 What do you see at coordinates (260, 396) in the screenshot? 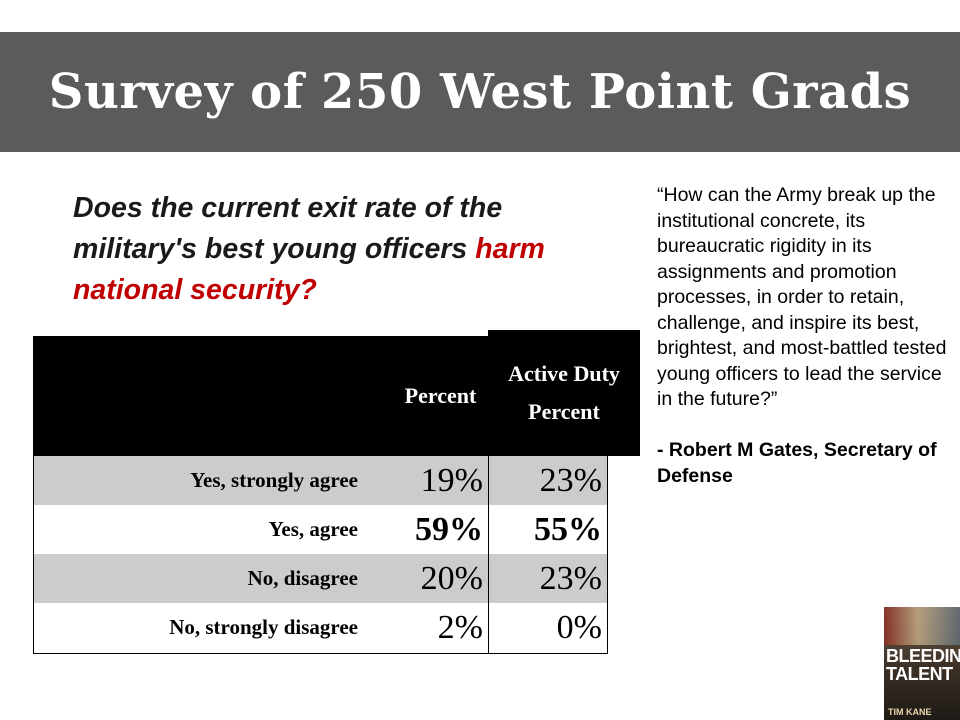
I see `table-header: Percent` at bounding box center [260, 396].